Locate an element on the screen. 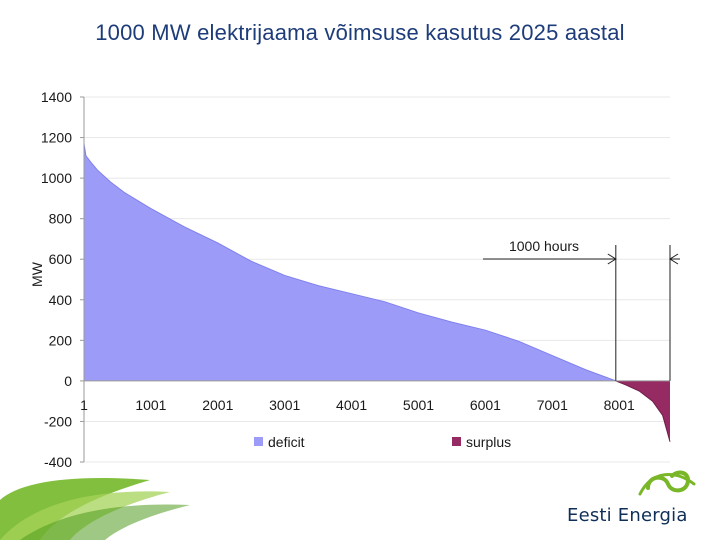  y-tick-labels: 1400 1200 1000 800 600 400 200 0 -200 -400 is located at coordinates (56, 279).